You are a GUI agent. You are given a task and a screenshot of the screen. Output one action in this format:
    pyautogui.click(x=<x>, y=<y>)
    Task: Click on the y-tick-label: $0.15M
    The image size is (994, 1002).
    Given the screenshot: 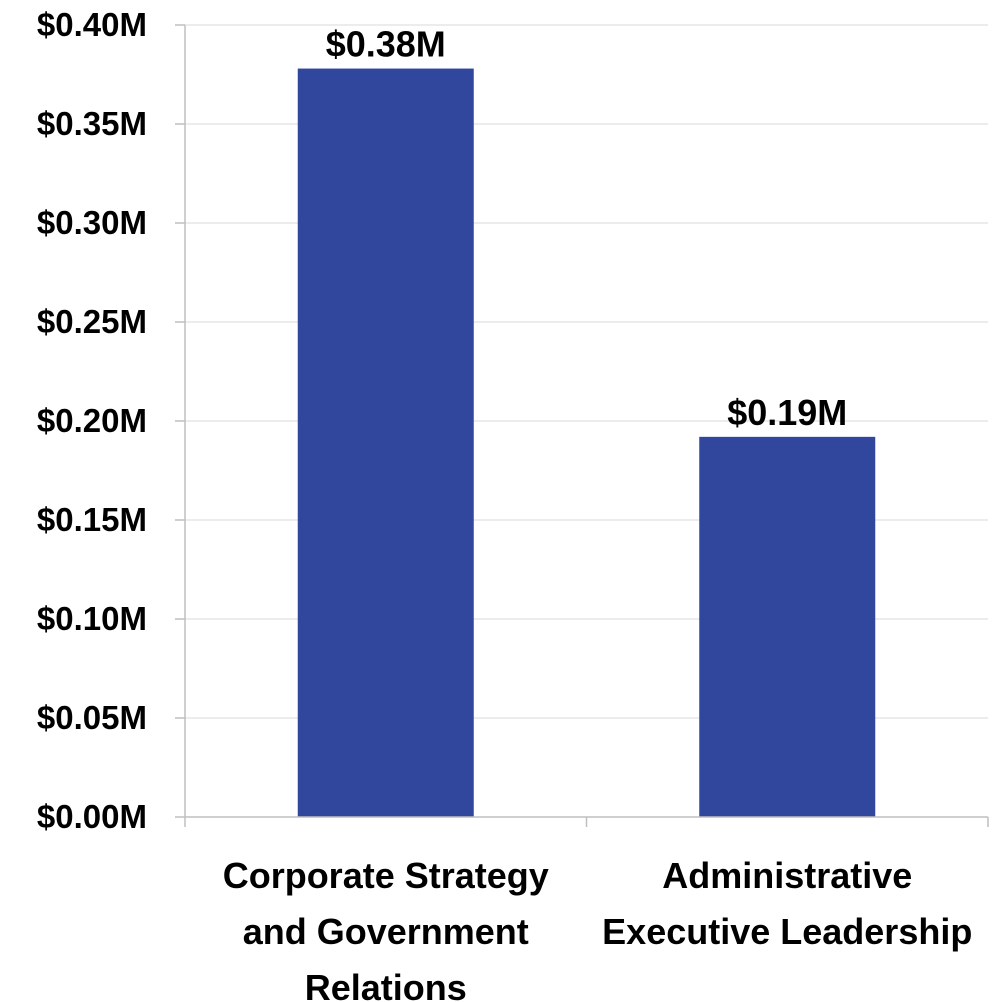 What is the action you would take?
    pyautogui.click(x=92, y=519)
    